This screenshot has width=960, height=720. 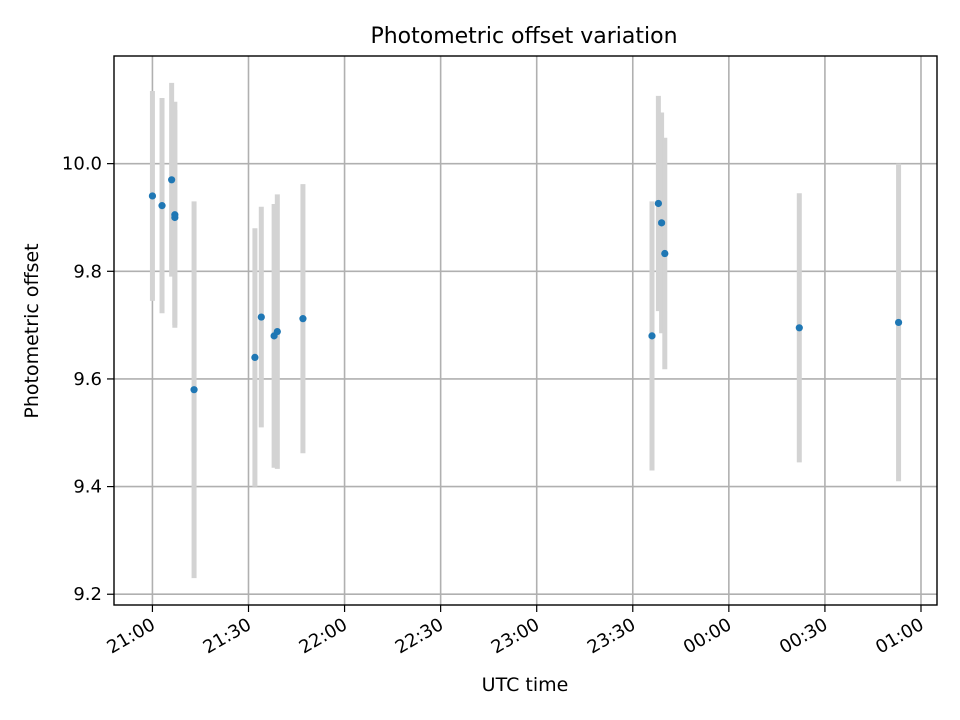 I want to click on y-tick-label: 9.4, so click(x=87, y=487).